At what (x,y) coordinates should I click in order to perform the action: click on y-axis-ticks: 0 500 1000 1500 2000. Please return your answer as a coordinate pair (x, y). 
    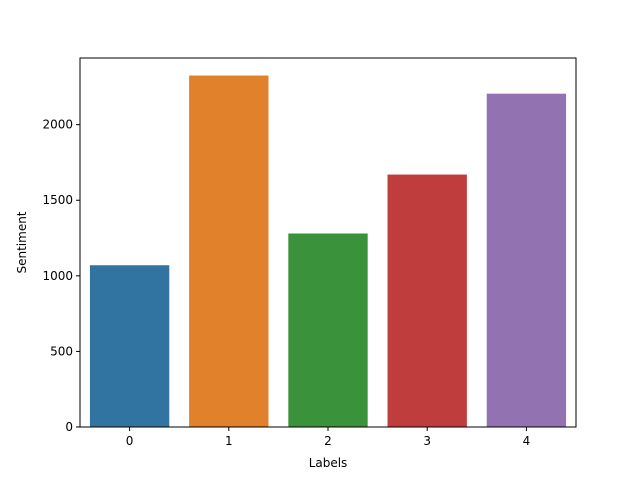
    Looking at the image, I should click on (61, 276).